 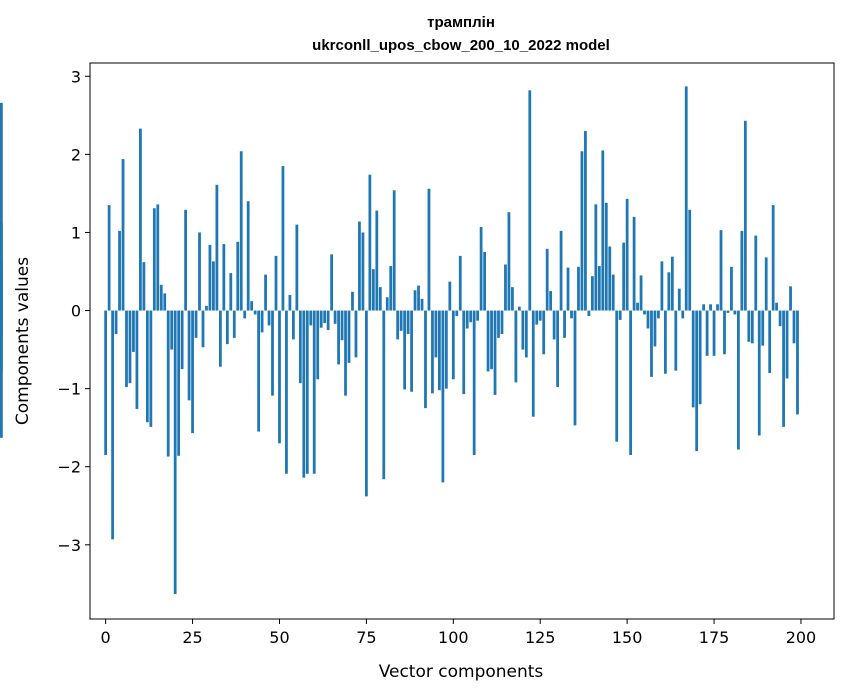 I want to click on x-tick-label: 150, so click(x=627, y=637).